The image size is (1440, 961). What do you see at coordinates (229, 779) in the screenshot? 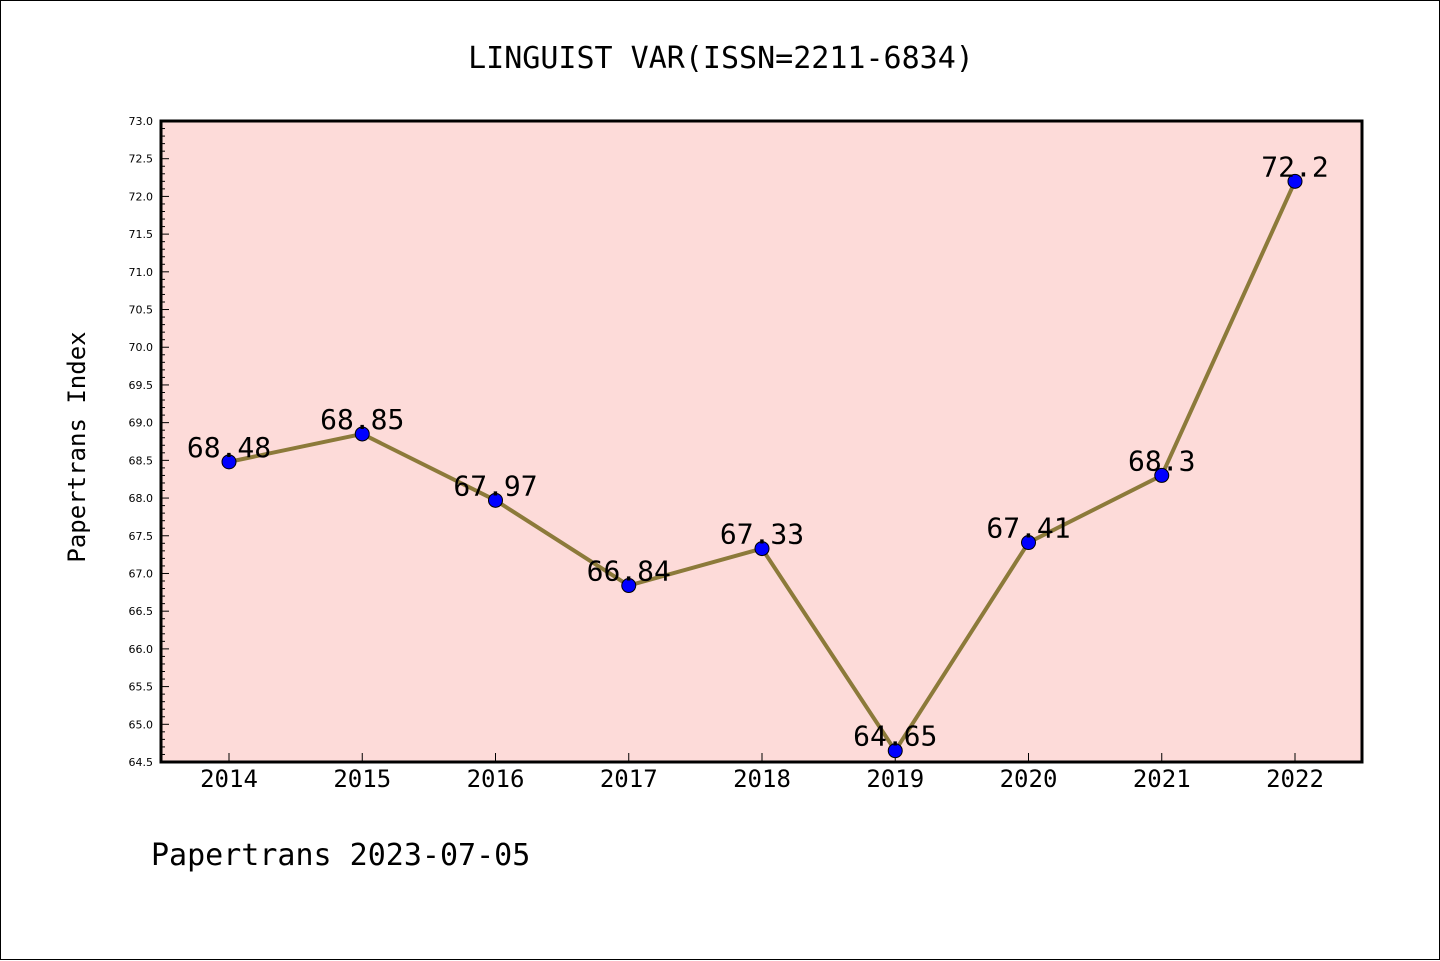
I see `x-tick-label: 2014` at bounding box center [229, 779].